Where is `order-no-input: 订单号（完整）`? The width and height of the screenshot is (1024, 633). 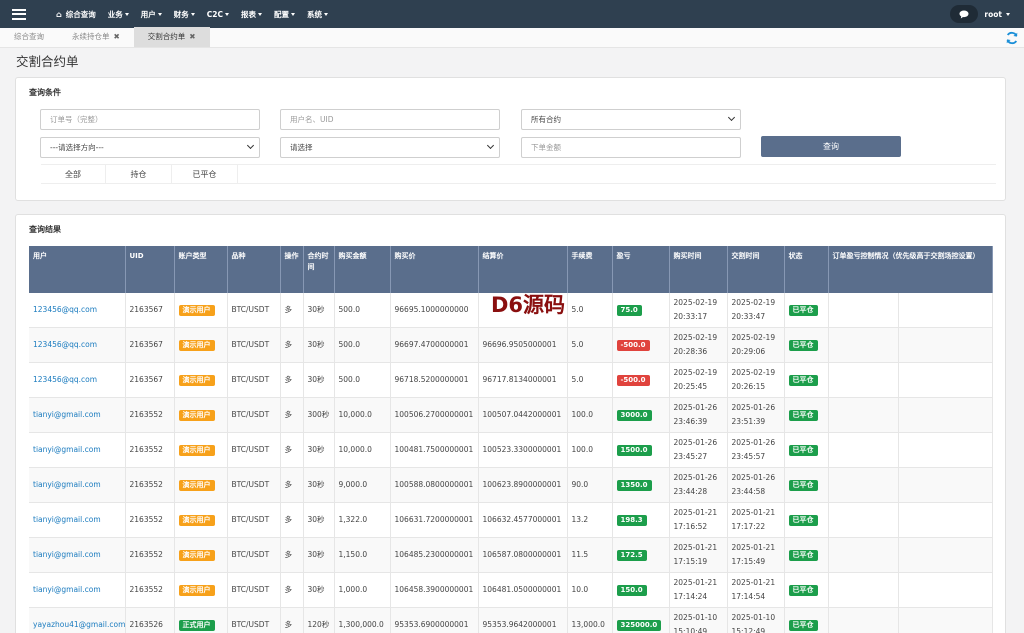 order-no-input: 订单号（完整） is located at coordinates (150, 119).